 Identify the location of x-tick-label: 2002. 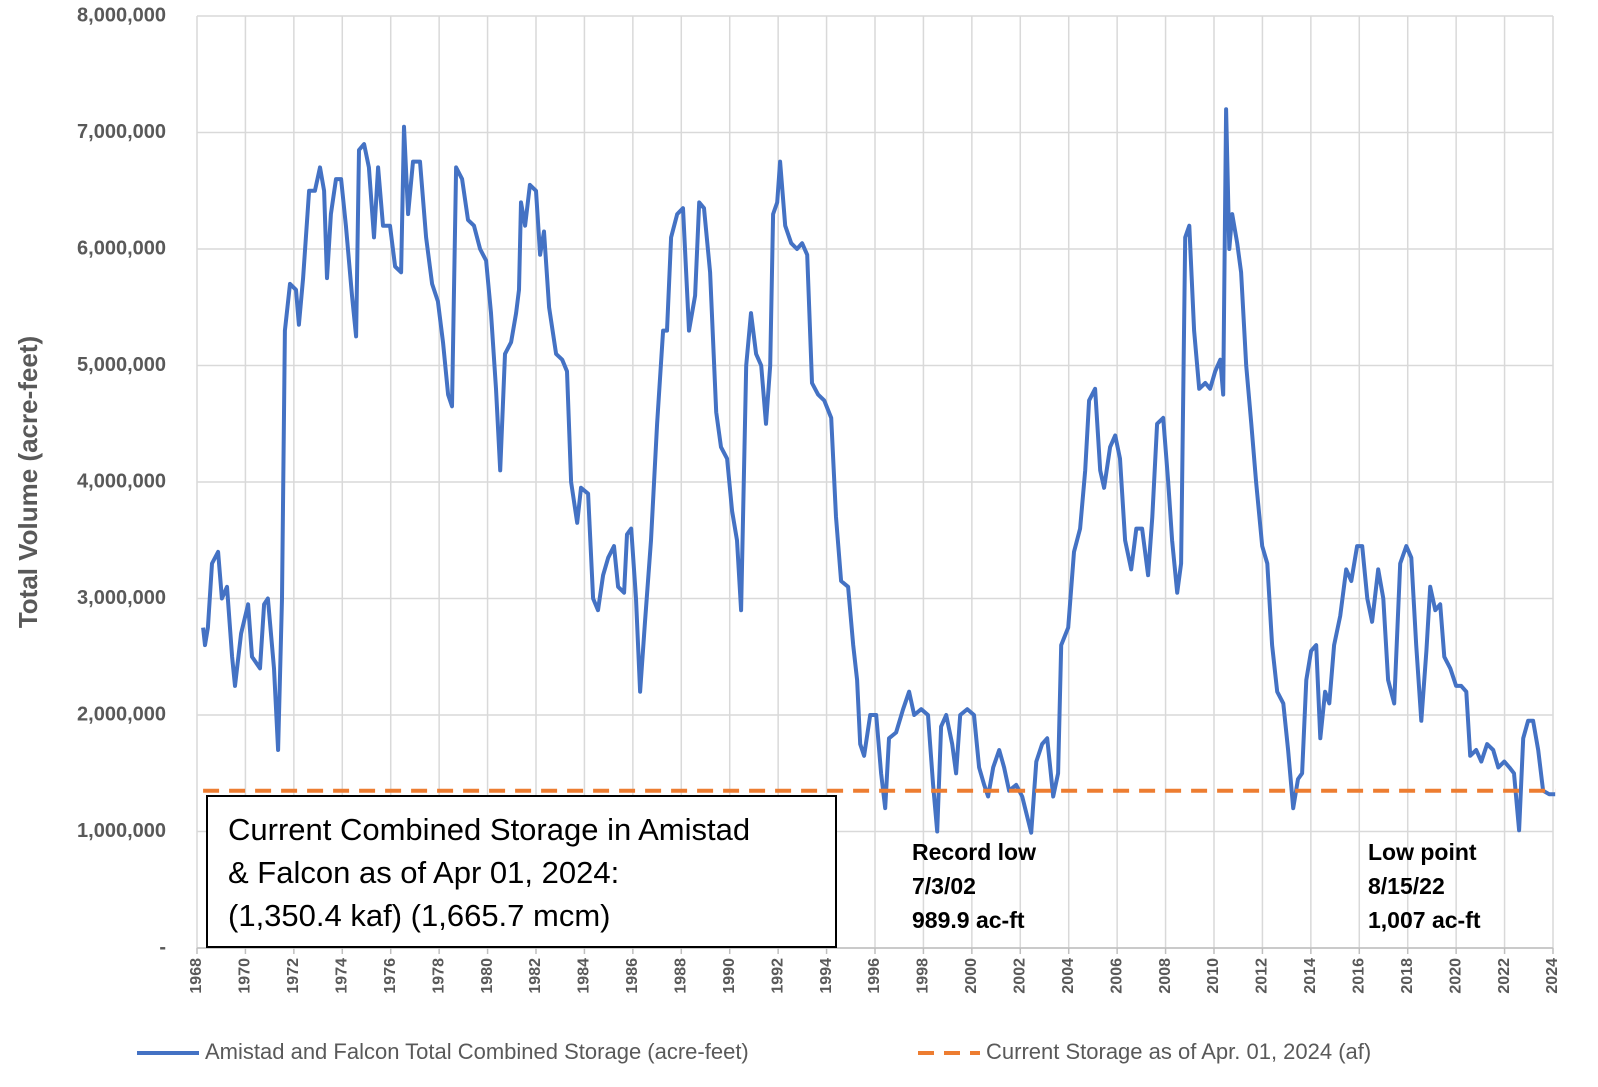
(1020, 976).